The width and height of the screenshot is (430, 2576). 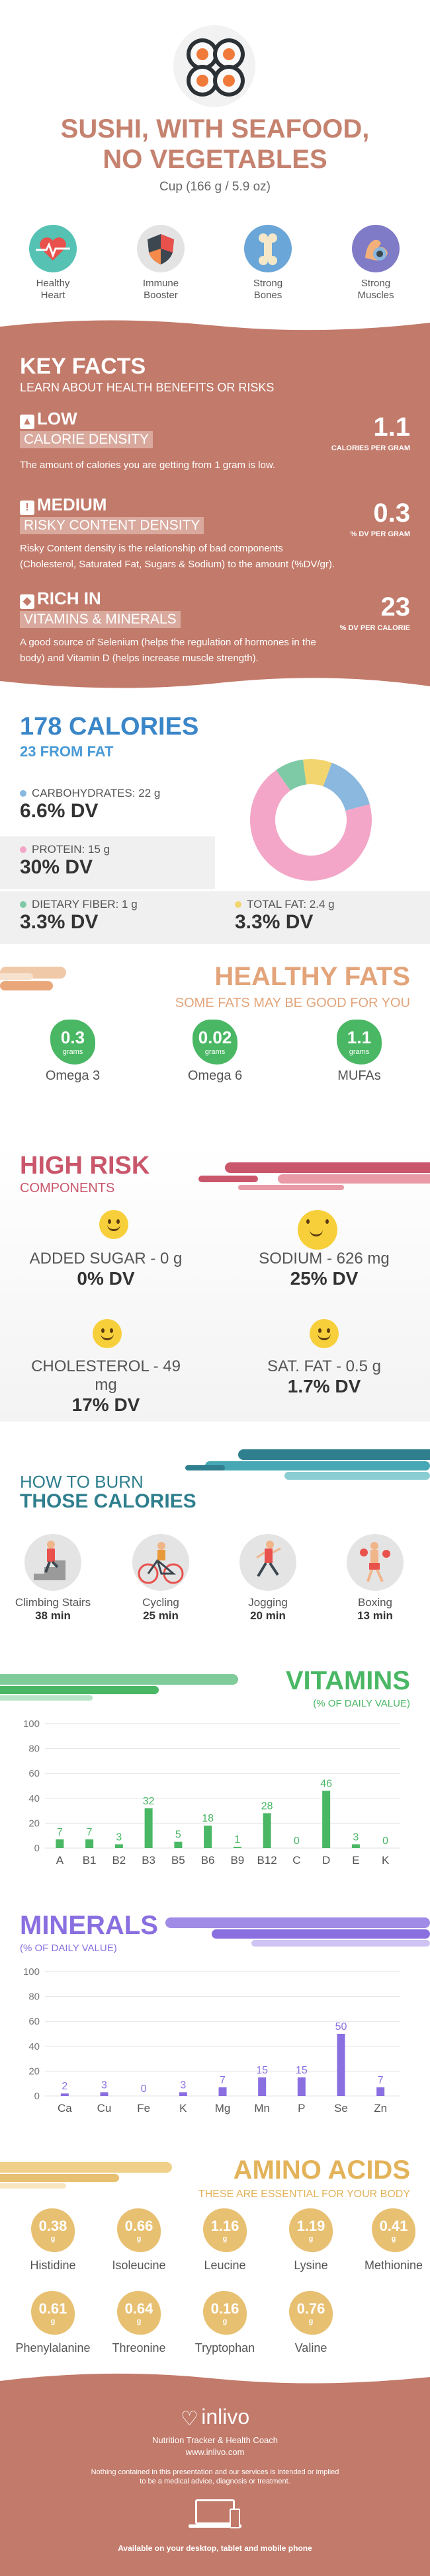 What do you see at coordinates (215, 323) in the screenshot?
I see `wave-top` at bounding box center [215, 323].